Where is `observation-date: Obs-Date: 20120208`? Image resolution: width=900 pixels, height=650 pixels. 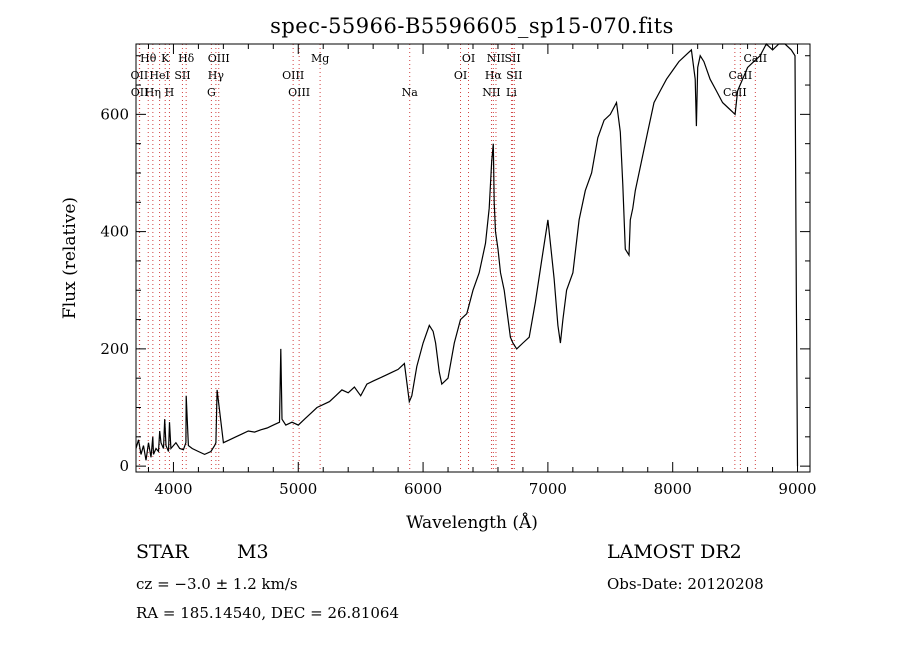 observation-date: Obs-Date: 20120208 is located at coordinates (685, 584).